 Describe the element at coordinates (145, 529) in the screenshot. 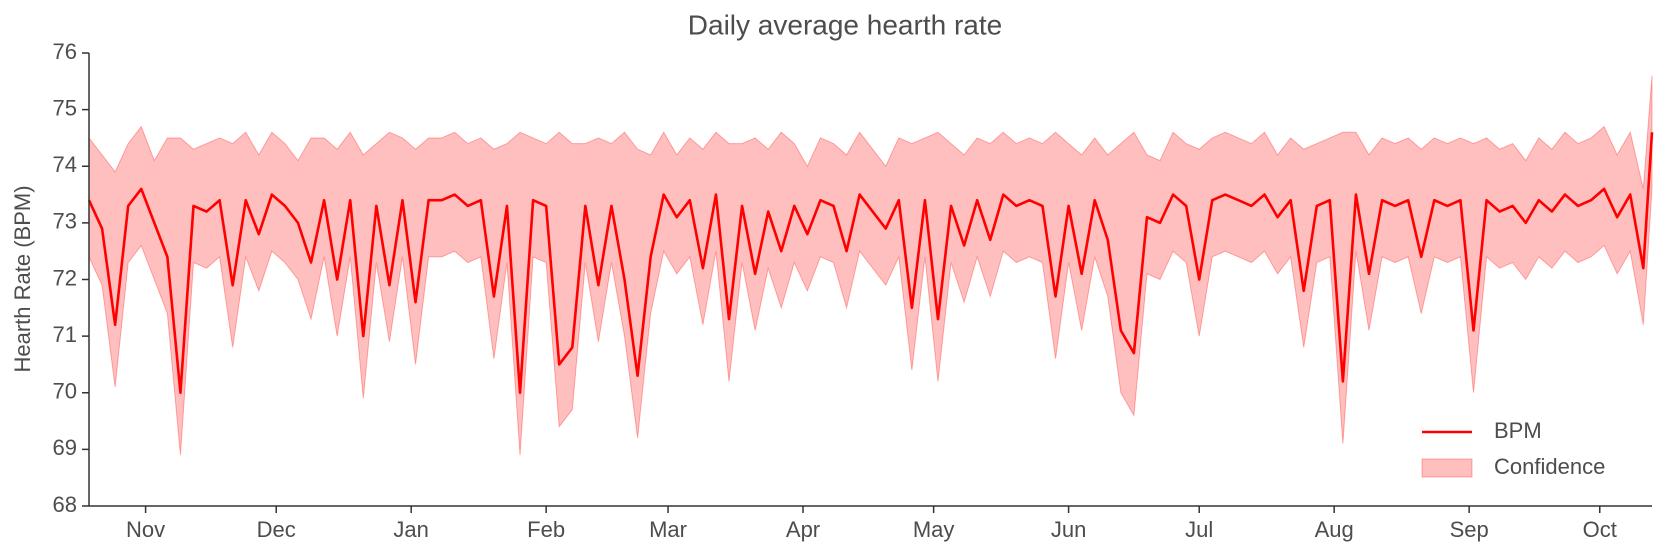

I see `x-tick-label: Nov` at that location.